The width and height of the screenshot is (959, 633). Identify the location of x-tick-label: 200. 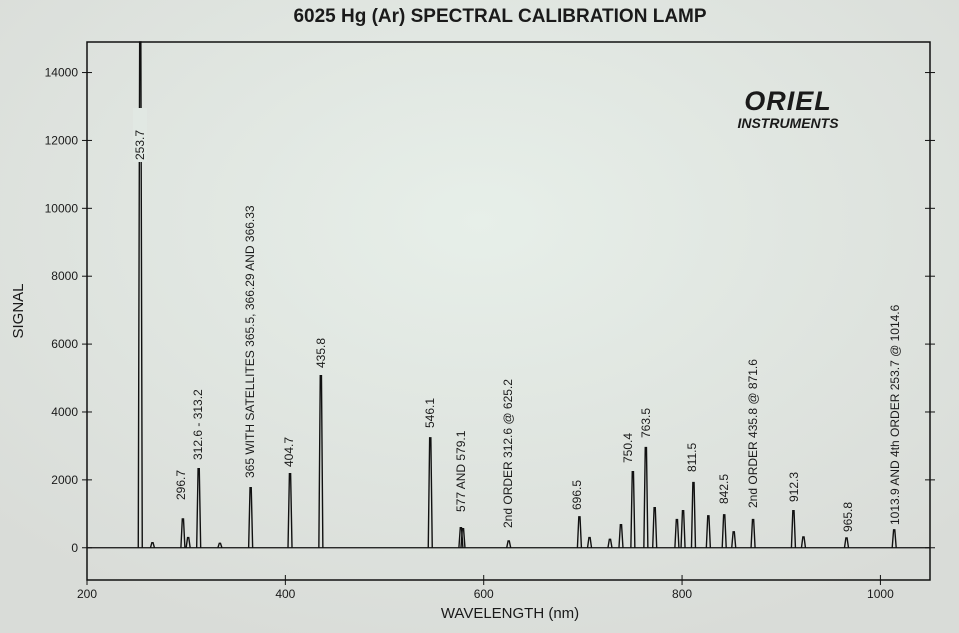
(87, 594).